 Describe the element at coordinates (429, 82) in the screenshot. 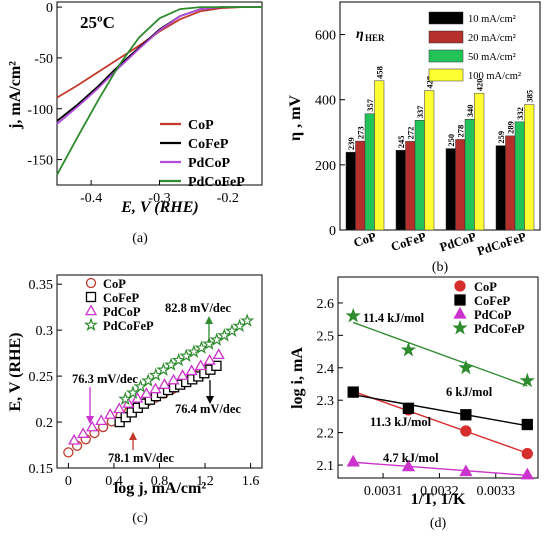

I see `panel-b-bar-label: 428` at that location.